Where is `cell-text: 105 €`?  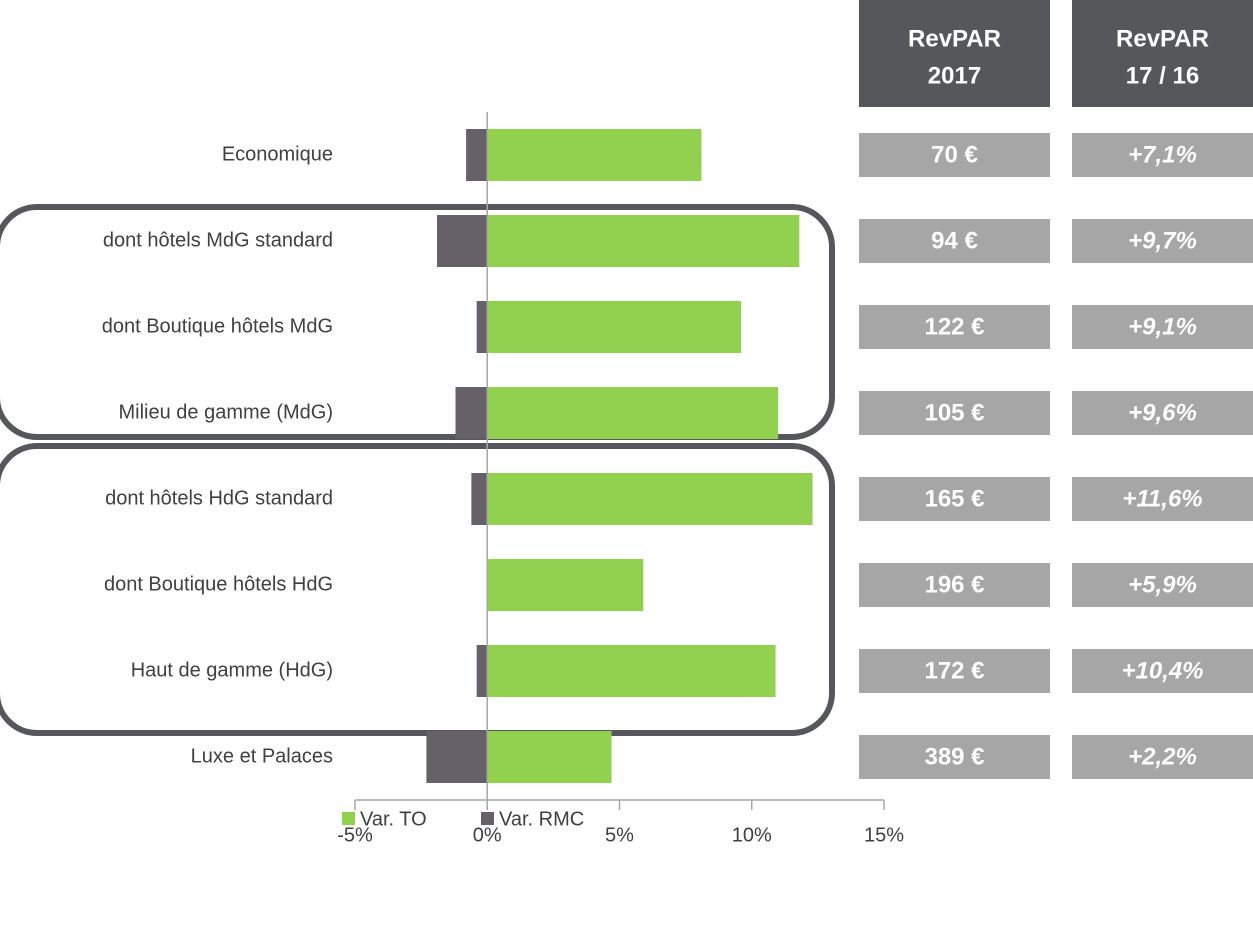
cell-text: 105 € is located at coordinates (954, 412).